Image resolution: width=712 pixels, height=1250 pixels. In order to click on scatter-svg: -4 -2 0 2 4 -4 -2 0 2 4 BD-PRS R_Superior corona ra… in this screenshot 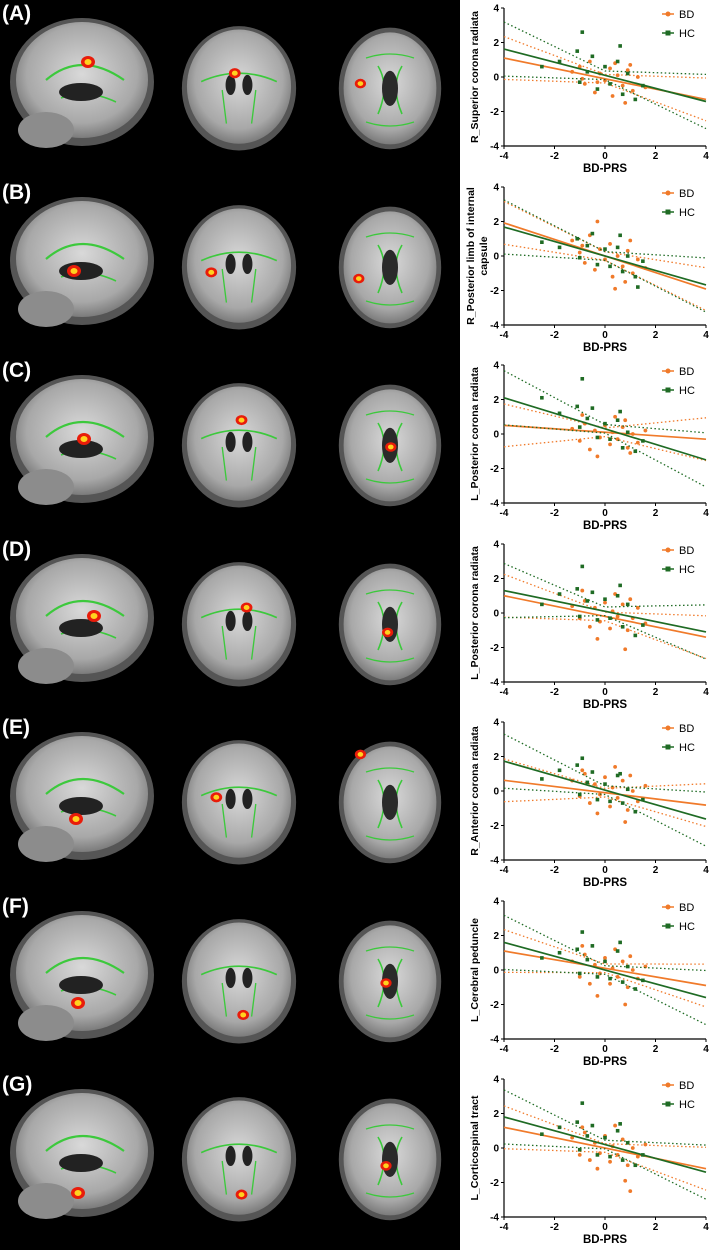, I will do `click(589, 90)`.